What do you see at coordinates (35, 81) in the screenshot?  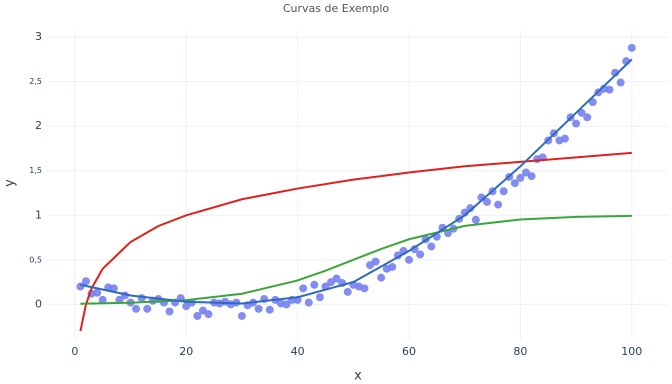 I see `y-tick-label: 2,5` at bounding box center [35, 81].